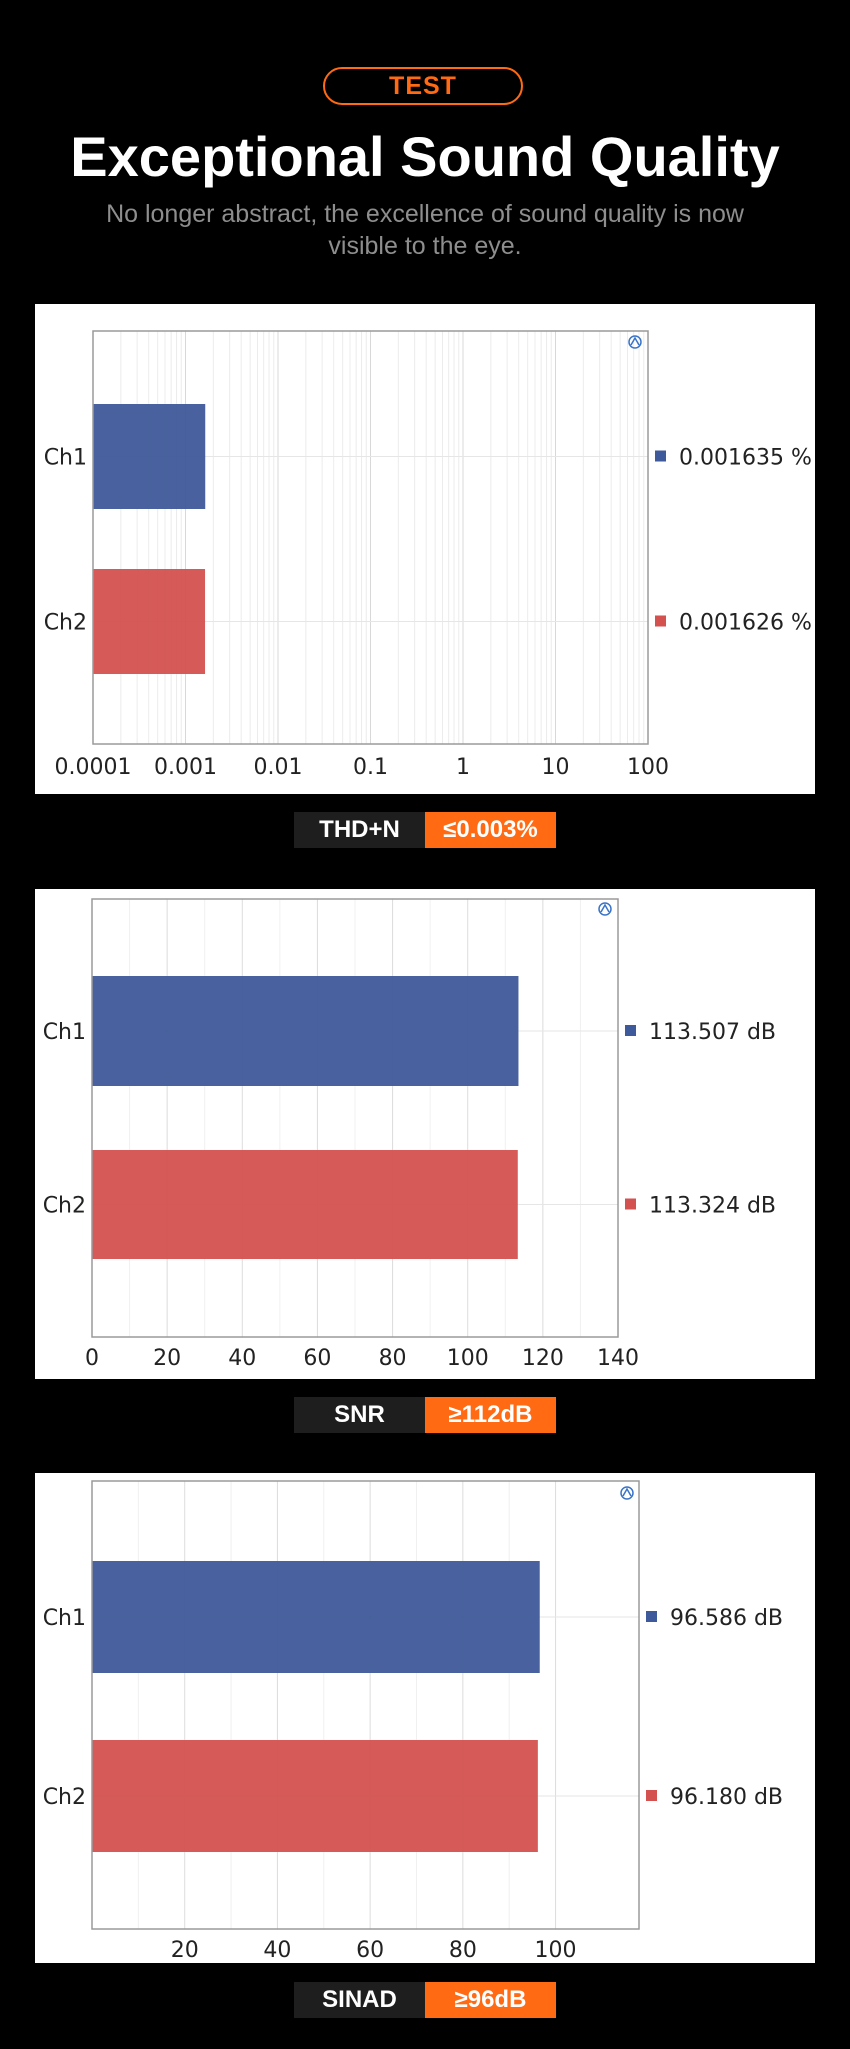 This screenshot has height=2049, width=850. I want to click on value-label-ch1: 113.507 dB, so click(712, 1032).